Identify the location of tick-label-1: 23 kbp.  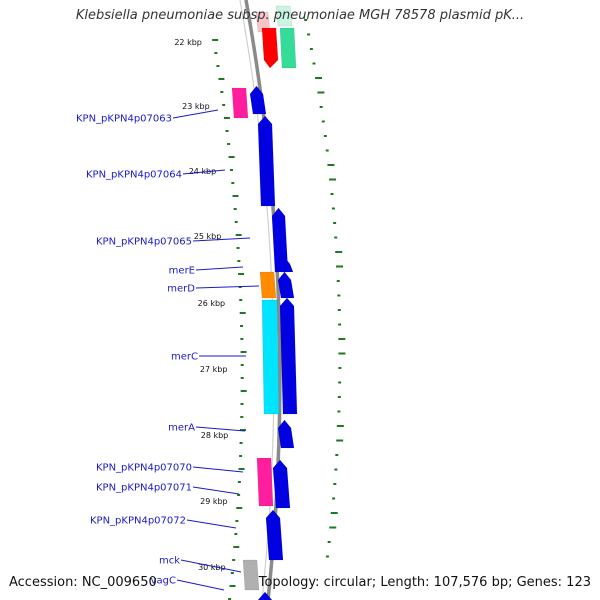
(196, 106).